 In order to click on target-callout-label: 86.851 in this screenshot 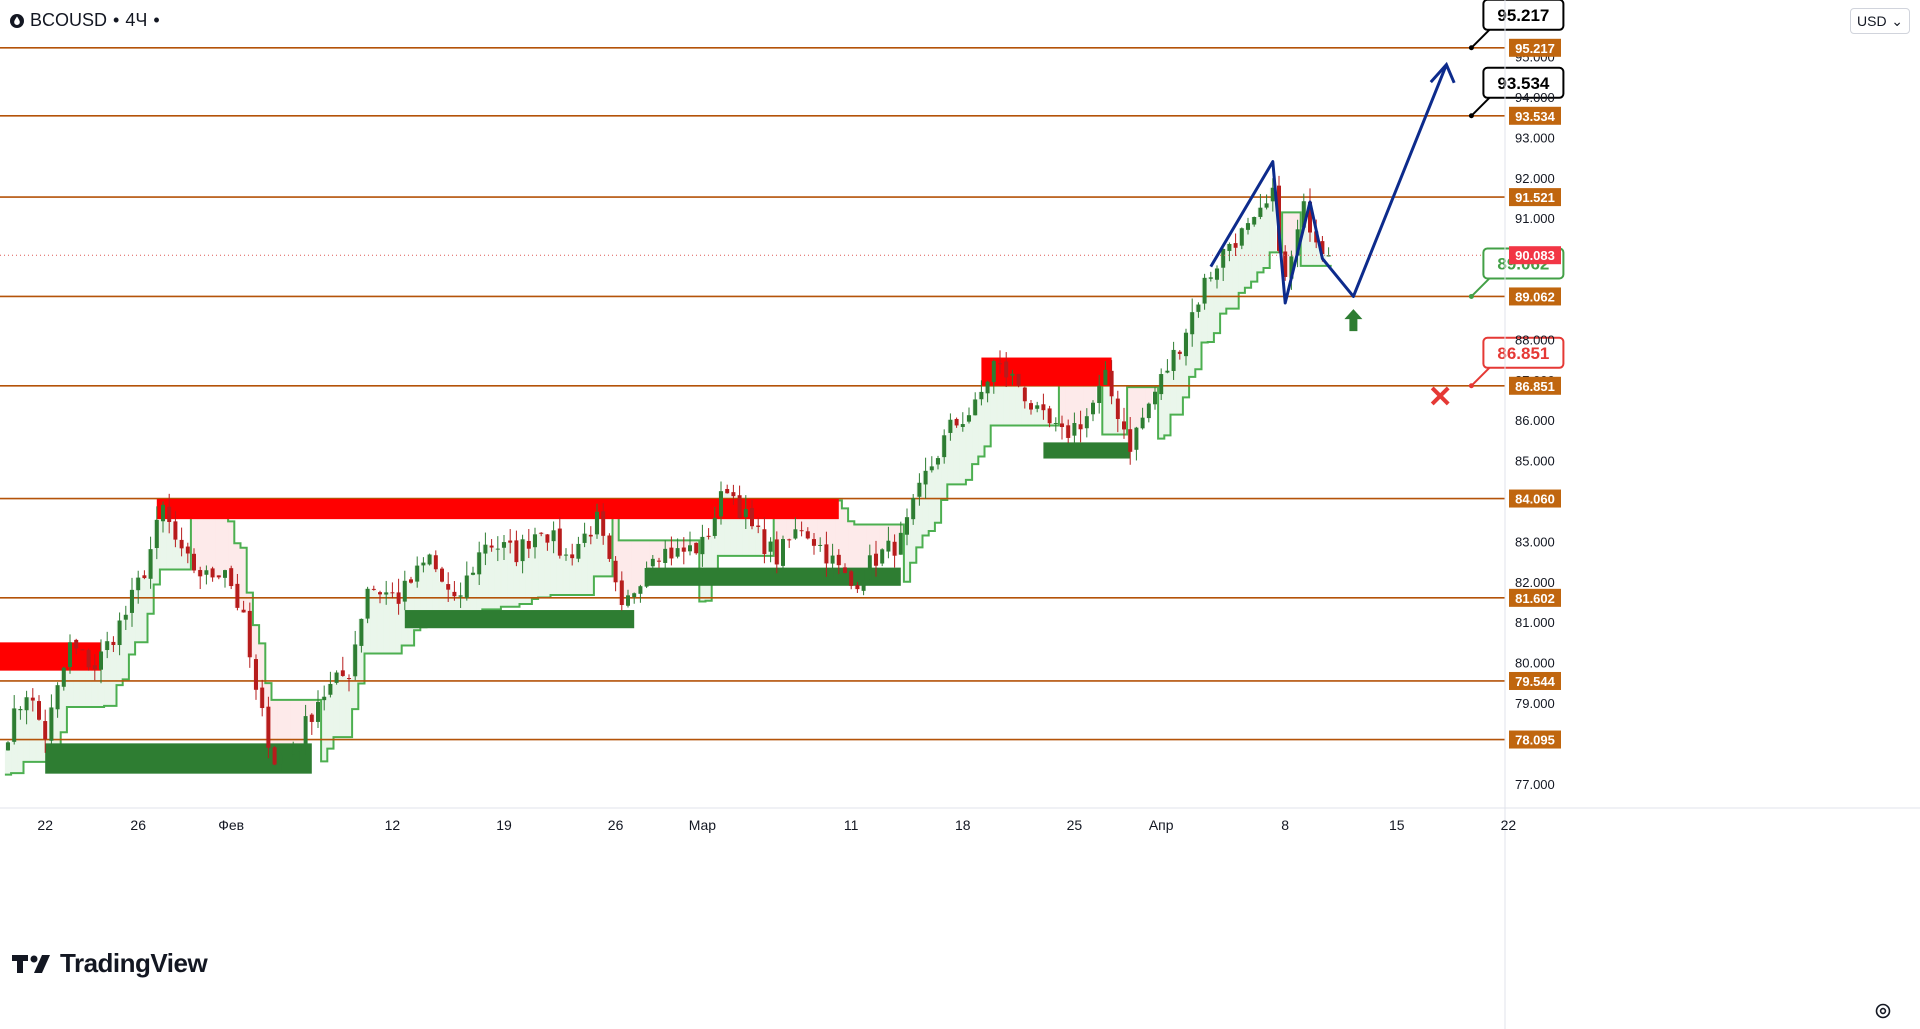, I will do `click(1523, 353)`.